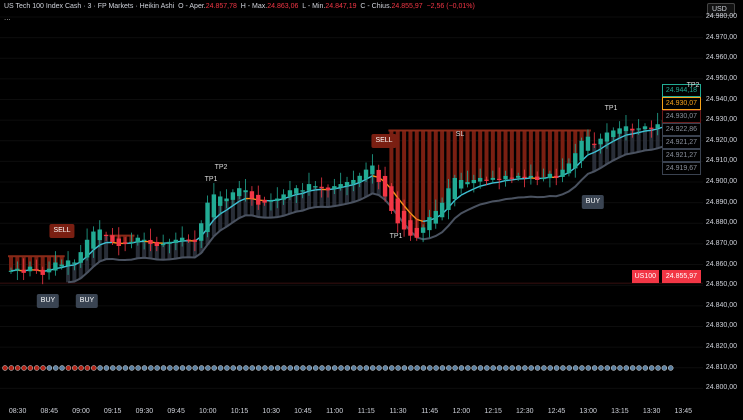 This screenshot has height=420, width=743. I want to click on time-axis-label: 09:45, so click(176, 411).